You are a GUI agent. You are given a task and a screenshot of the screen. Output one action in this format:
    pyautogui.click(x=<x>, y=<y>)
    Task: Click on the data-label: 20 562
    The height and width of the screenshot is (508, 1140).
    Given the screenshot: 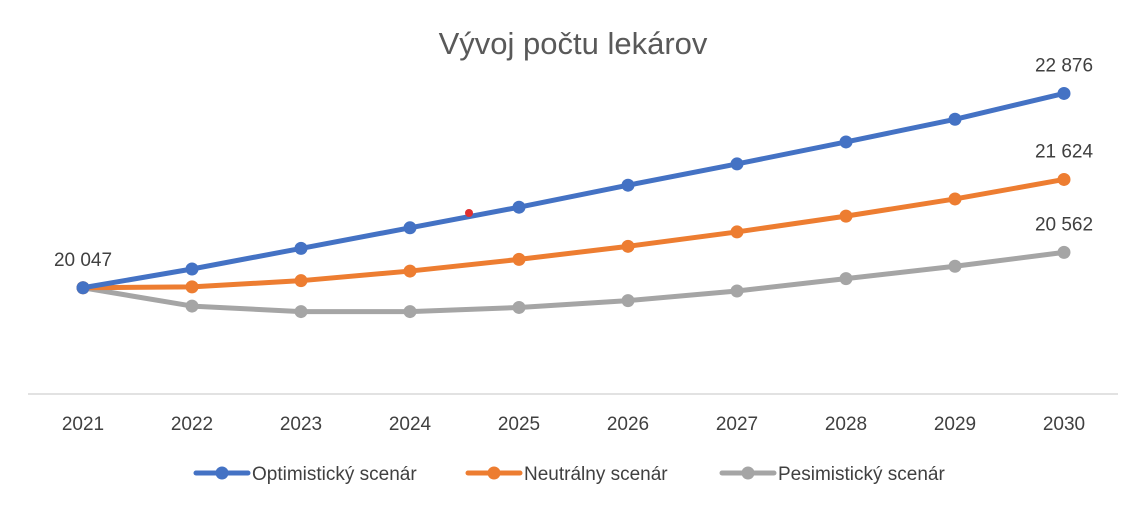 What is the action you would take?
    pyautogui.click(x=1064, y=224)
    